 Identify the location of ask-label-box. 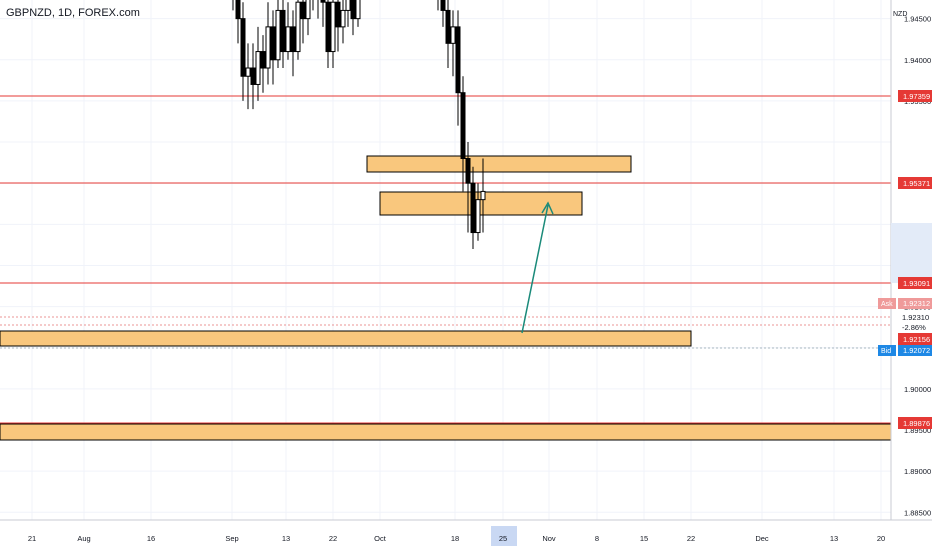
(887, 303).